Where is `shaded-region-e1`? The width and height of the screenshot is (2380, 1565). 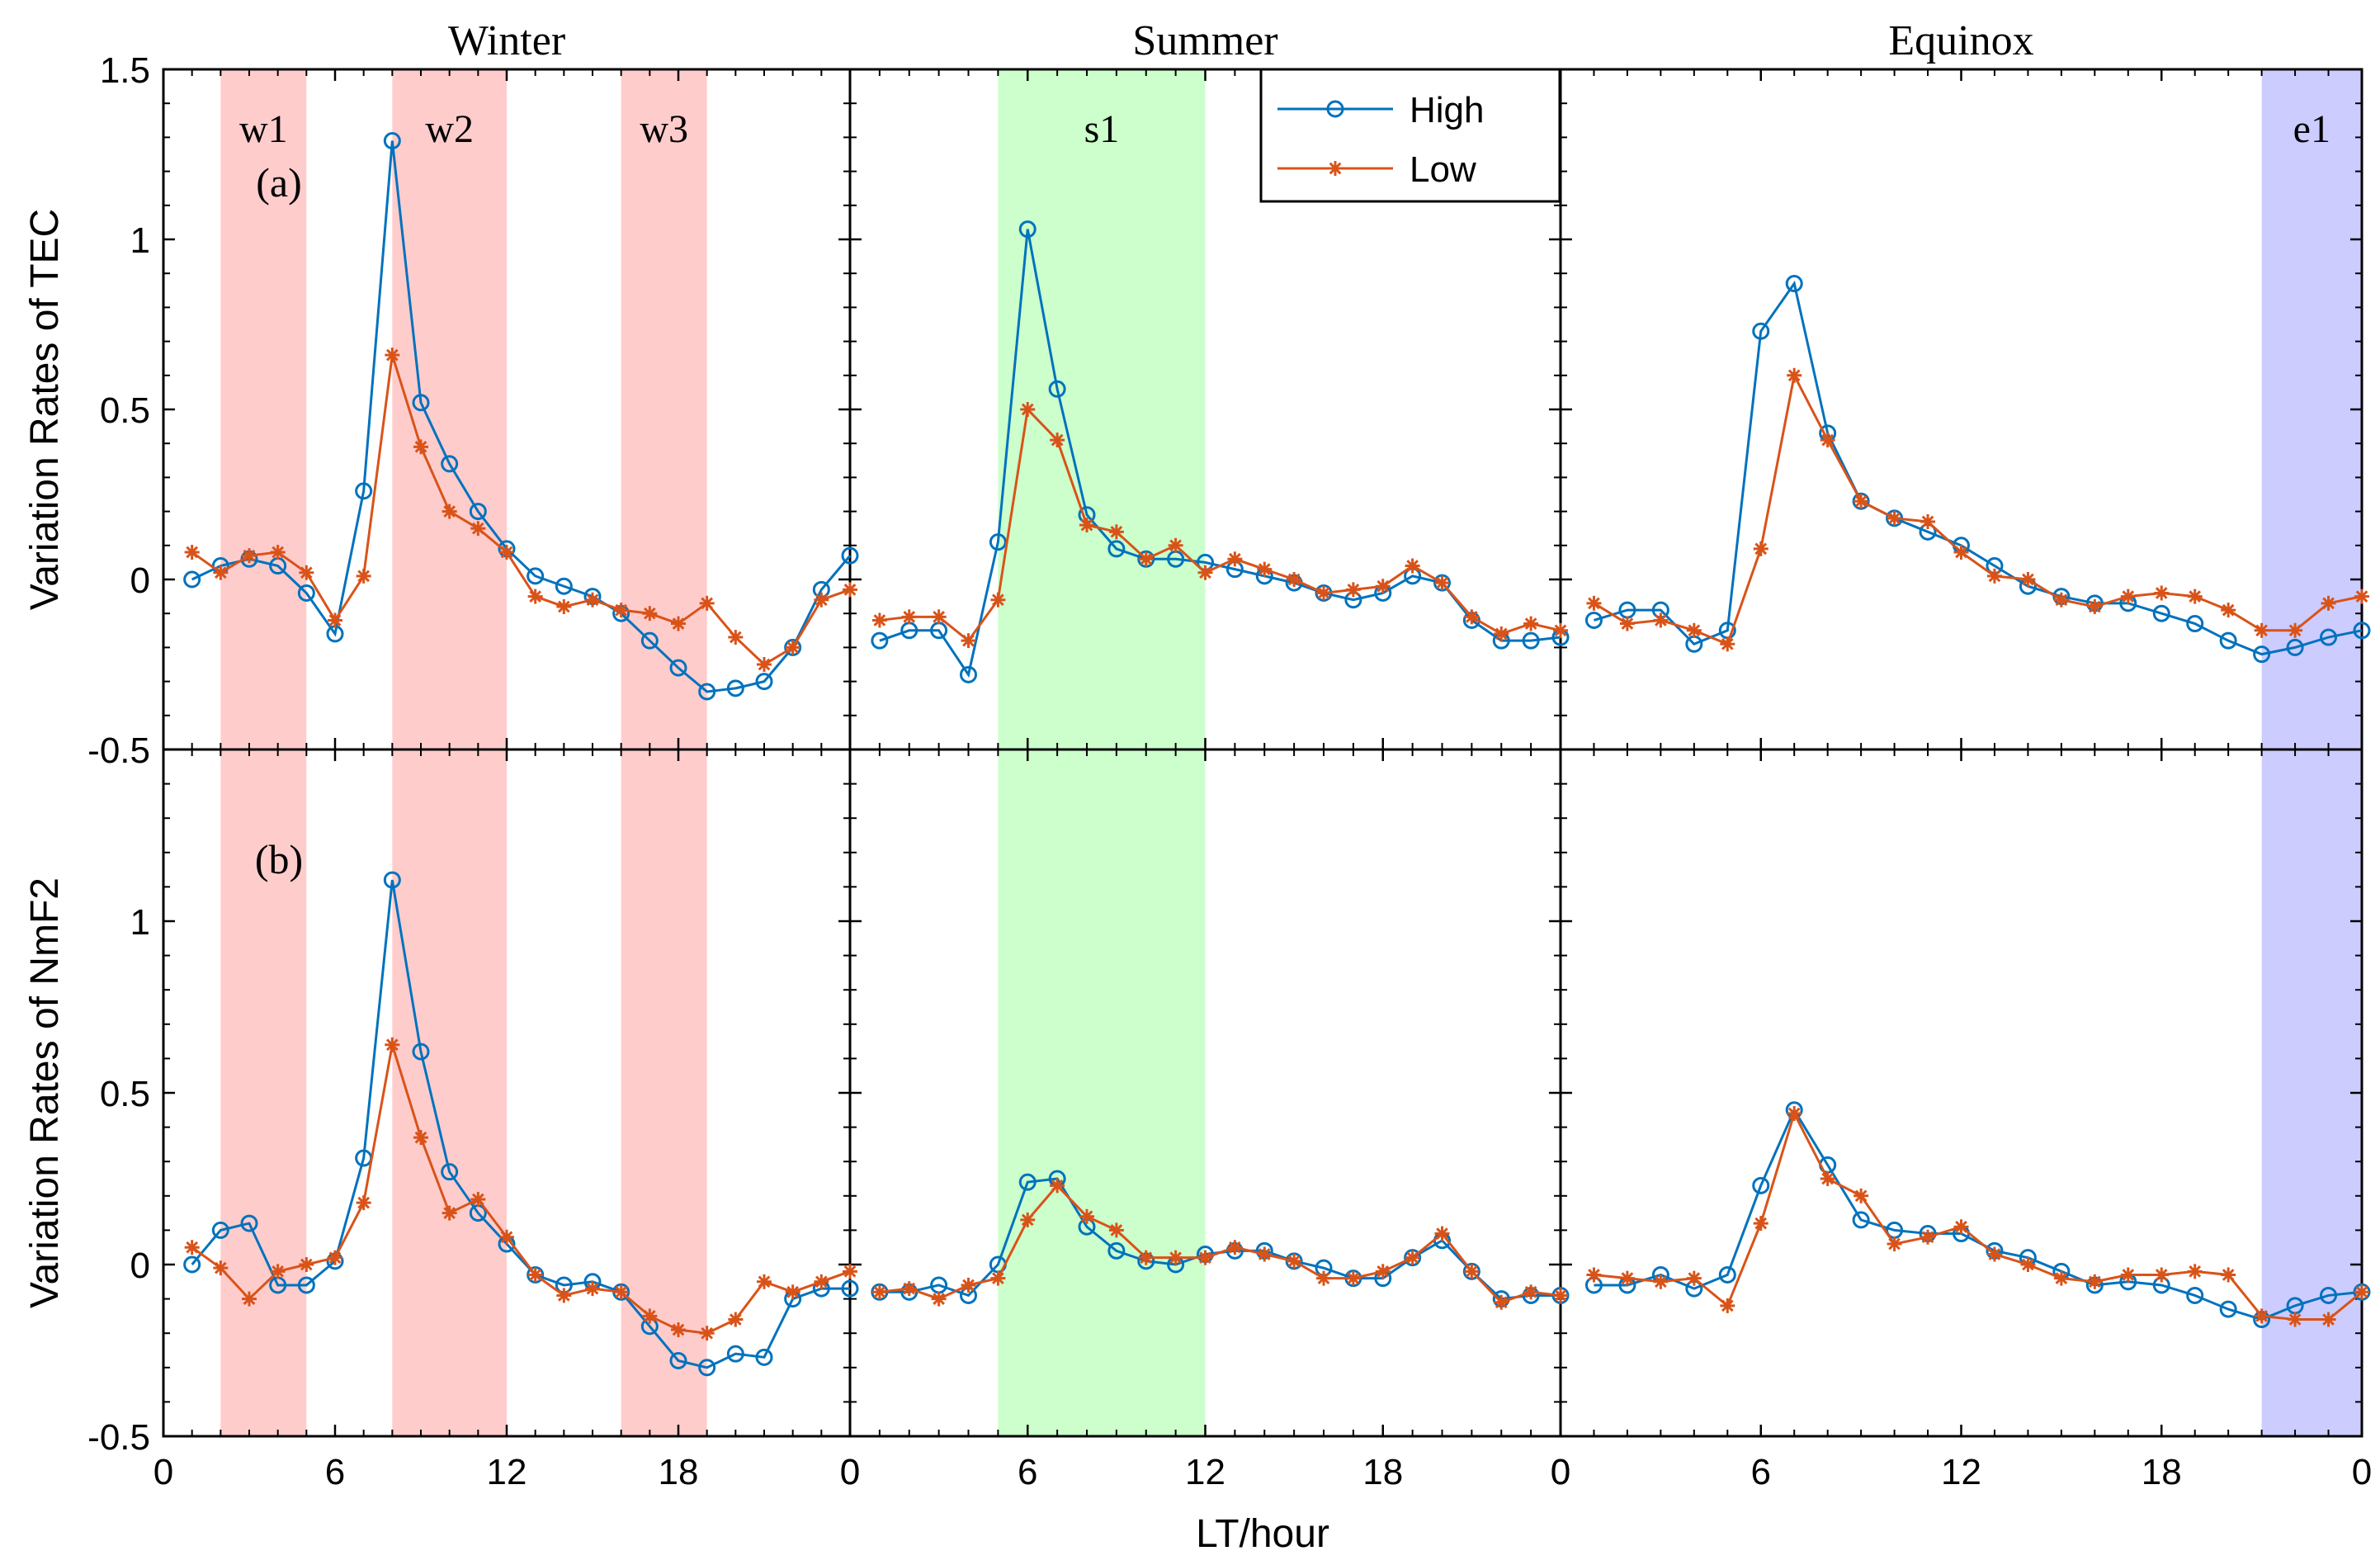
shaded-region-e1 is located at coordinates (2311, 752).